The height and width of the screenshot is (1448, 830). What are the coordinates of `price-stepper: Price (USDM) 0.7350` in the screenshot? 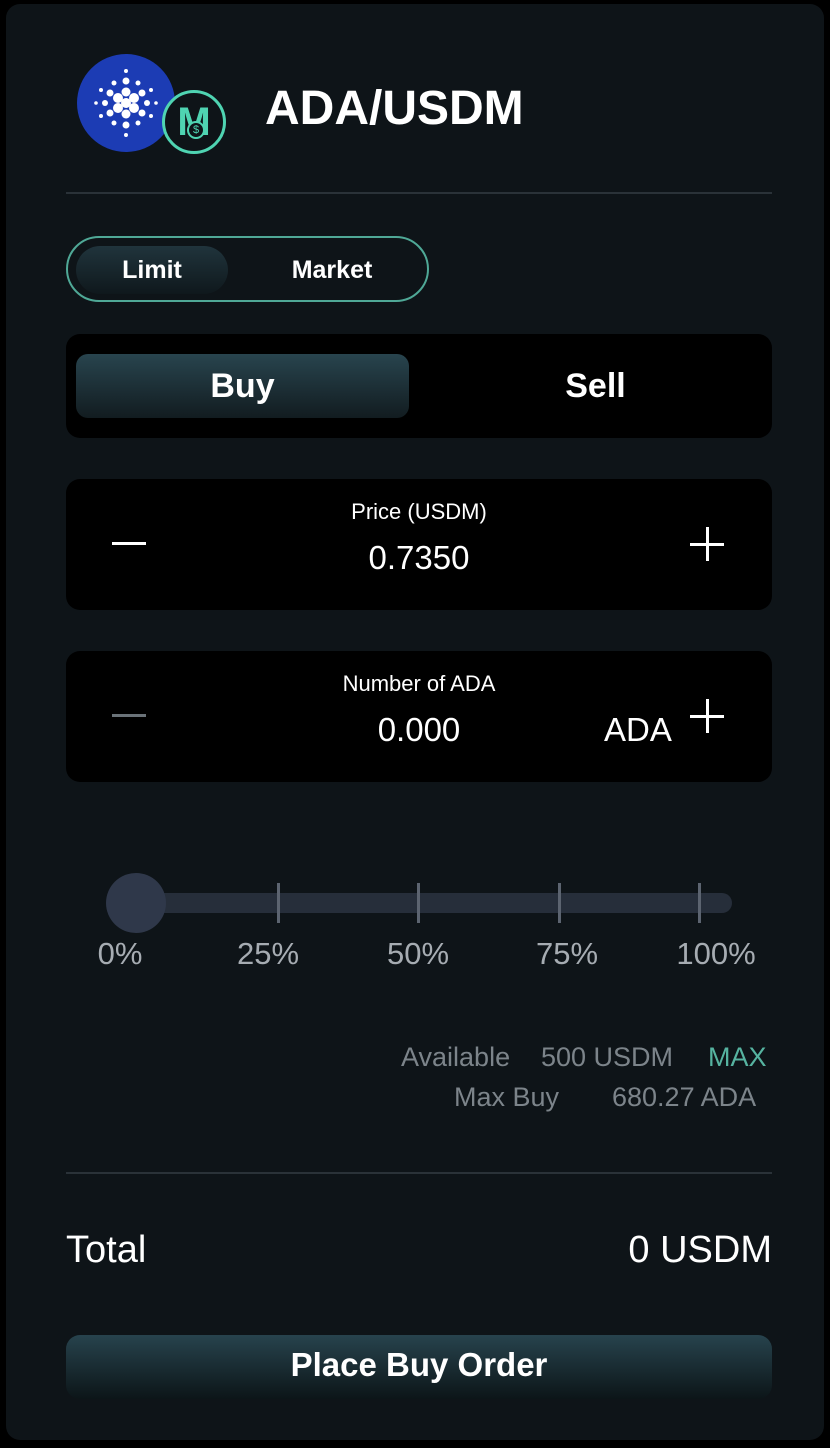 It's located at (419, 544).